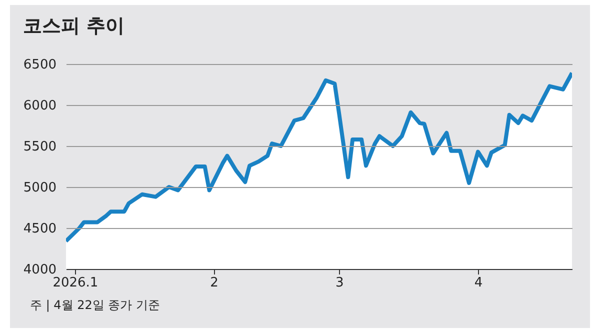 The height and width of the screenshot is (333, 600). Describe the element at coordinates (73, 26) in the screenshot. I see `chart-title: 코스피 추이` at that location.